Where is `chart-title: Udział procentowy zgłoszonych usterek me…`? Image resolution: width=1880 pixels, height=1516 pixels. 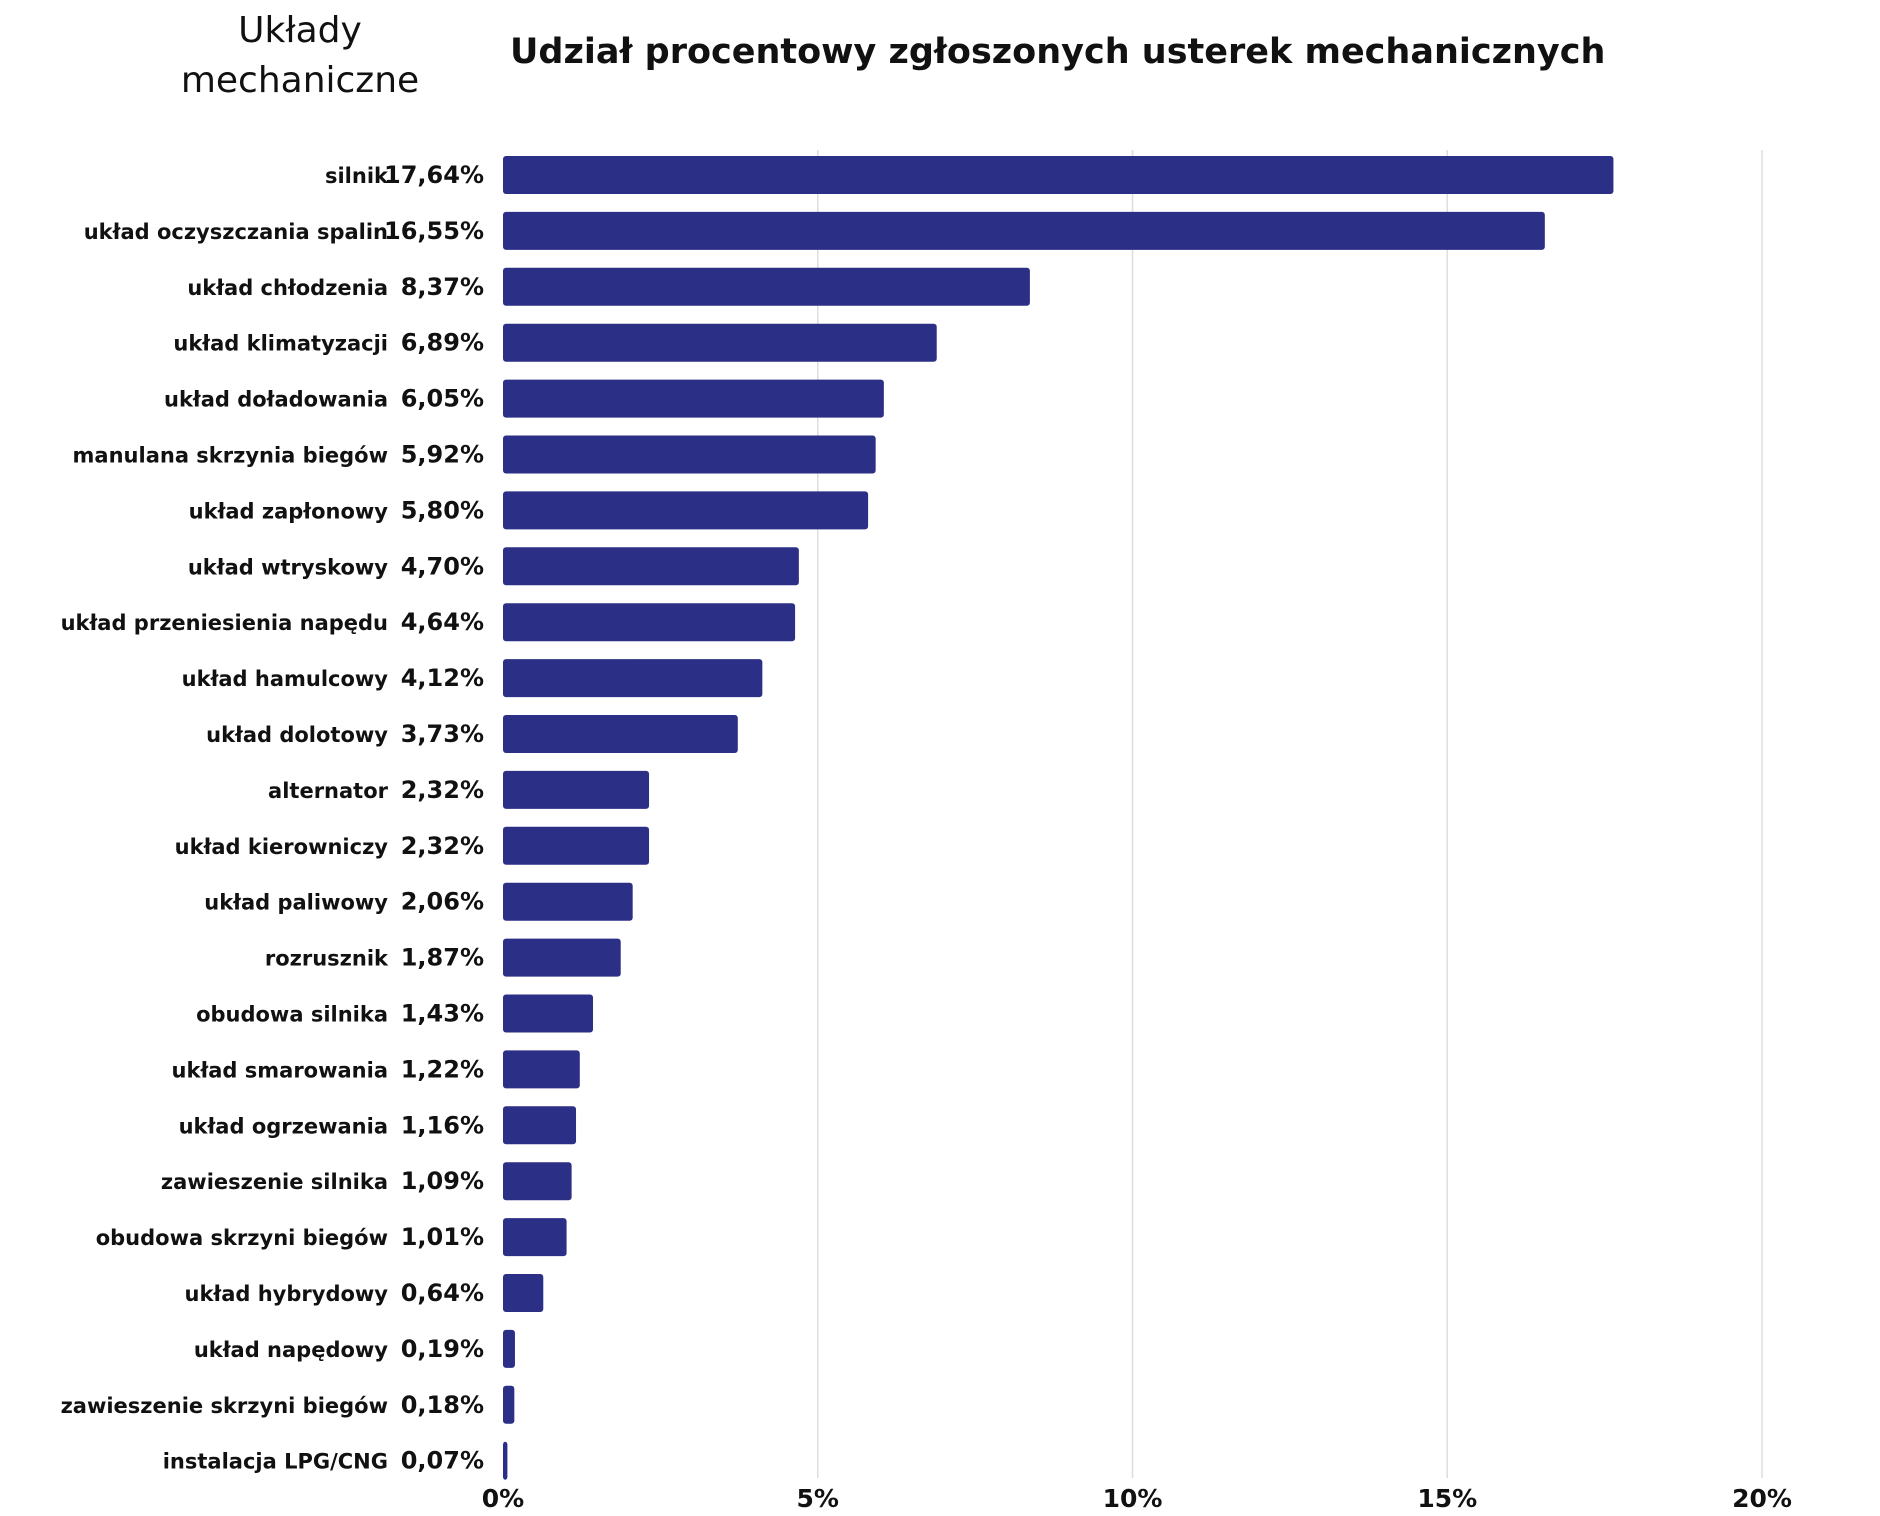
chart-title: Udział procentowy zgłoszonych usterek me… is located at coordinates (1058, 52).